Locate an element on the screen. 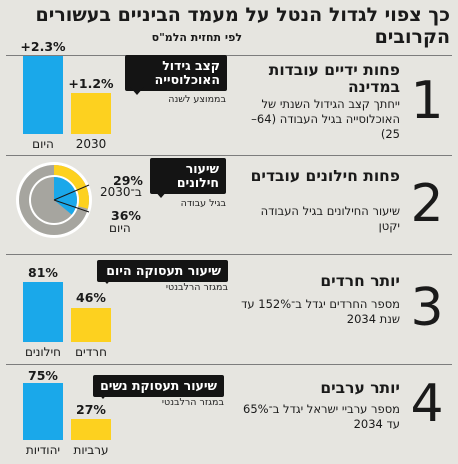  bar-value-label: 46% is located at coordinates (91, 297).